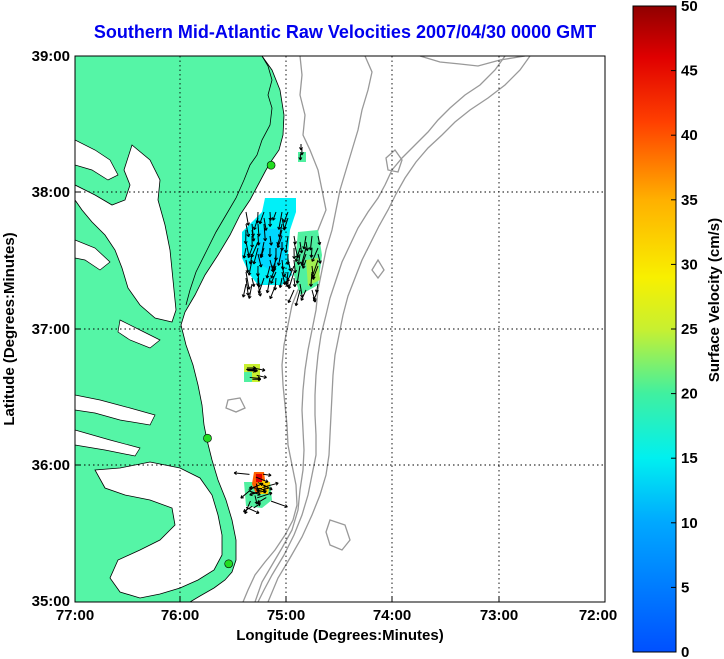  What do you see at coordinates (689, 7) in the screenshot?
I see `colorbar-tick: 50` at bounding box center [689, 7].